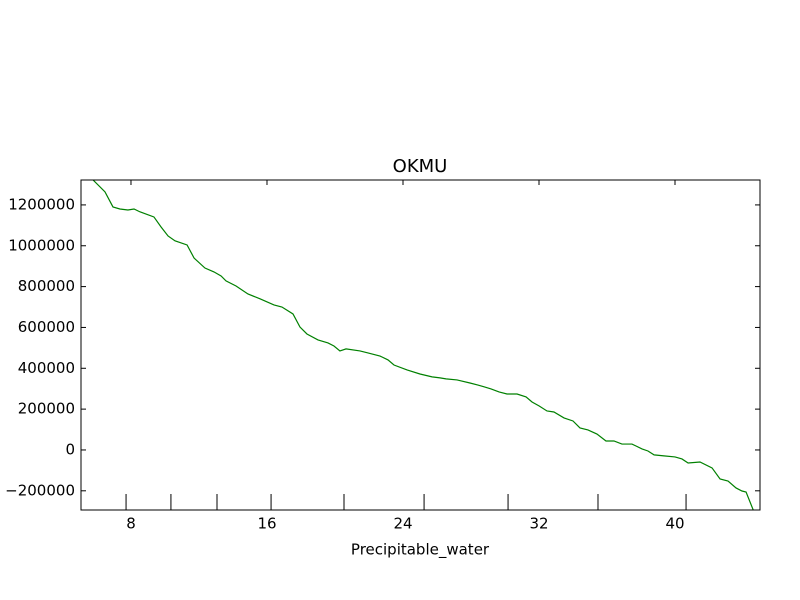 This screenshot has height=600, width=800. What do you see at coordinates (46, 286) in the screenshot?
I see `y-tick-label: 800000` at bounding box center [46, 286].